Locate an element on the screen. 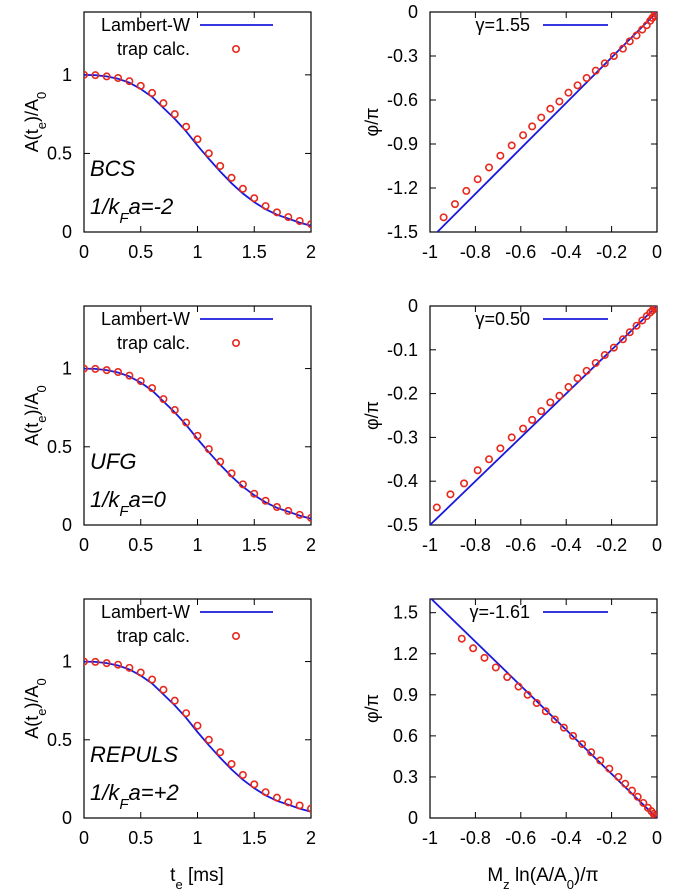 The width and height of the screenshot is (688, 891). annotation-regime: BCS is located at coordinates (113, 168).